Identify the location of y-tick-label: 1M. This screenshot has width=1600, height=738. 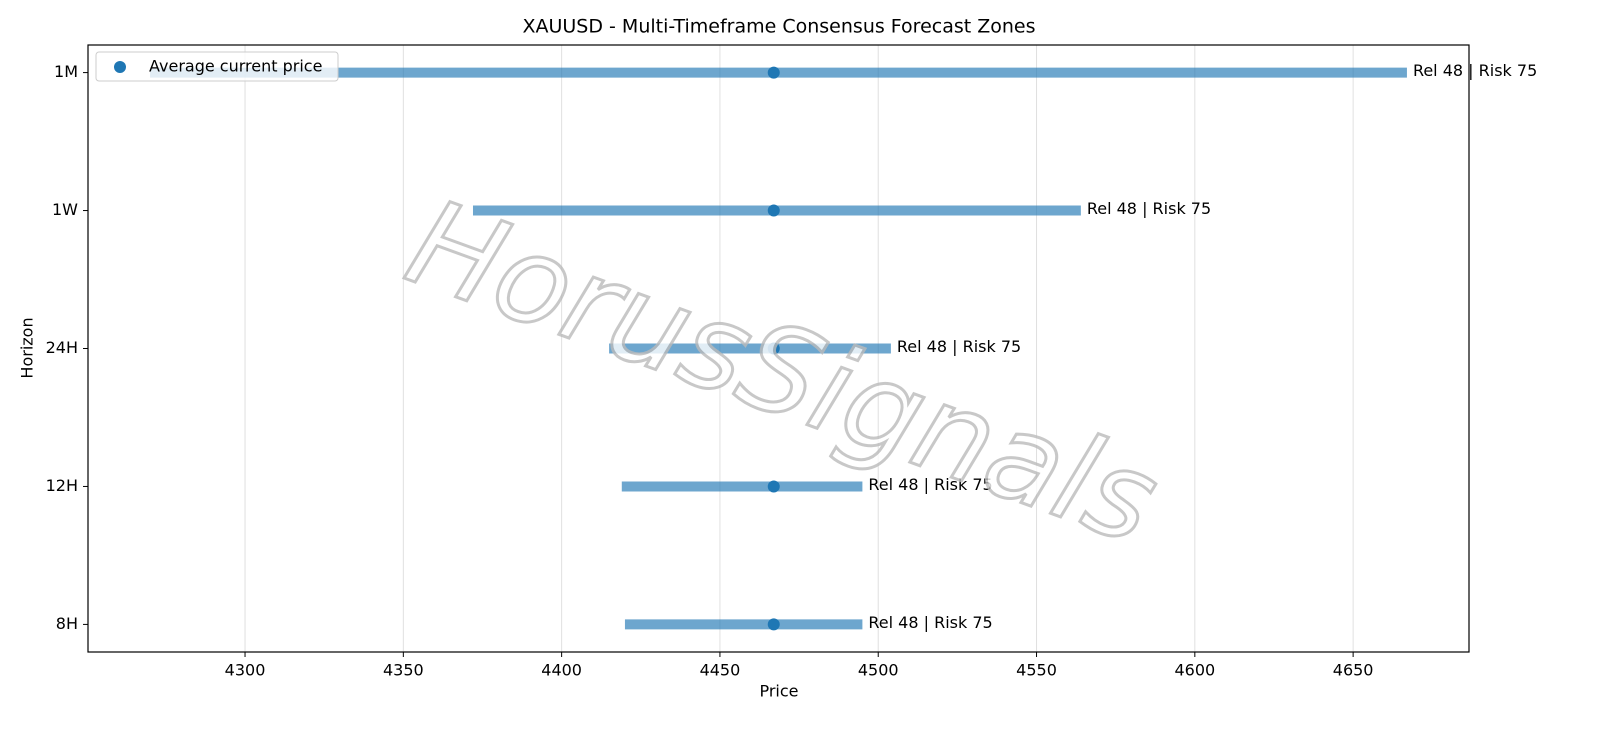
(66, 71).